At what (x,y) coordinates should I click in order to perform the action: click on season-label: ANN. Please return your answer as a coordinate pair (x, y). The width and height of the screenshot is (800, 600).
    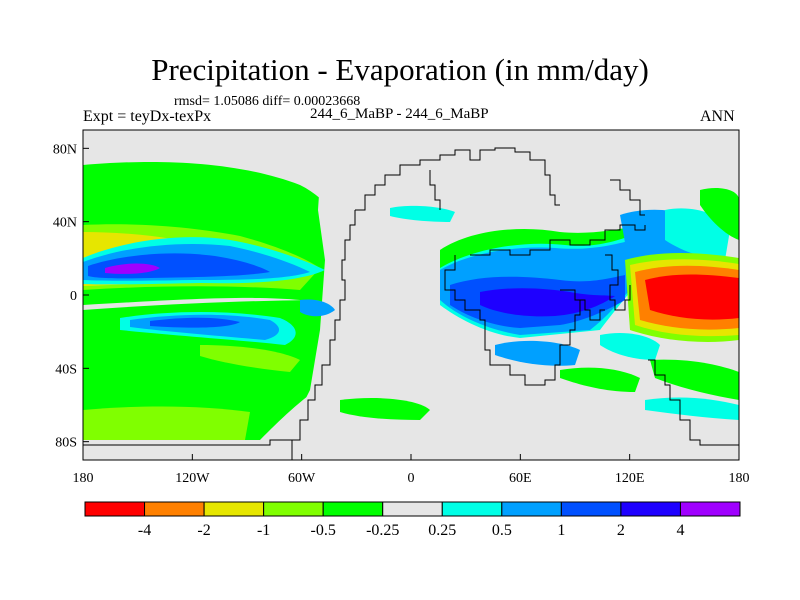
    Looking at the image, I should click on (717, 116).